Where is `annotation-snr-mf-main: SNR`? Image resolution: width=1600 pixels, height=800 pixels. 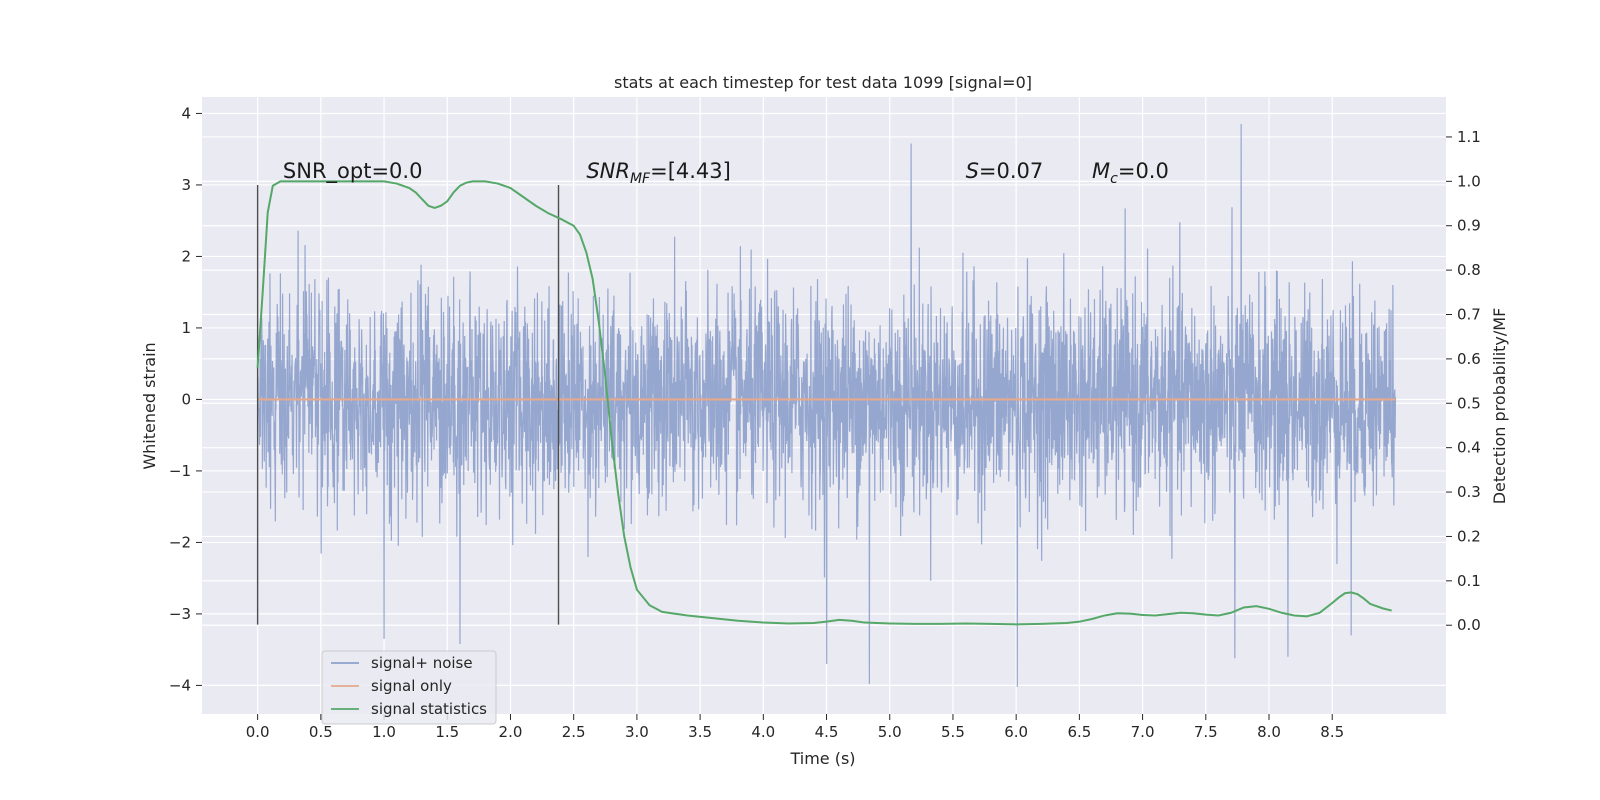
annotation-snr-mf-main: SNR is located at coordinates (608, 171).